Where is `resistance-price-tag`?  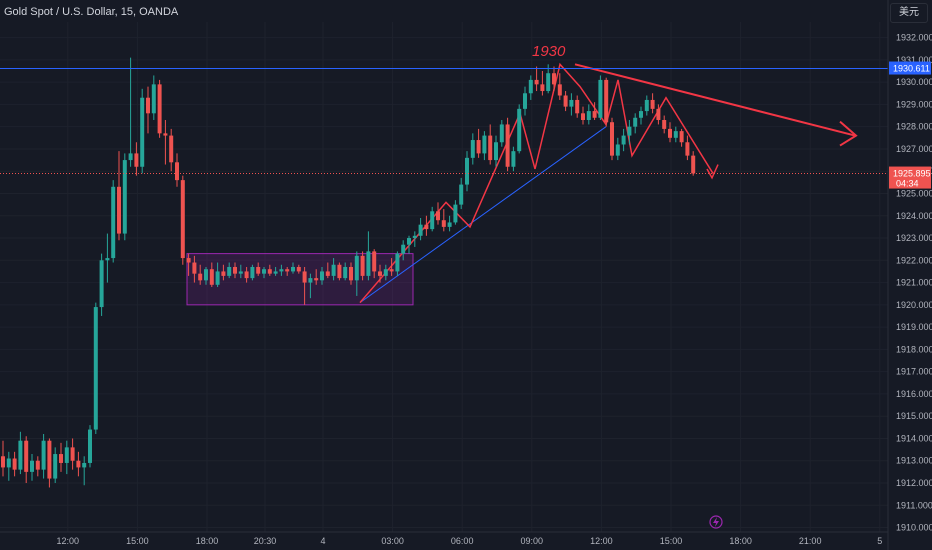
resistance-price-tag is located at coordinates (910, 68).